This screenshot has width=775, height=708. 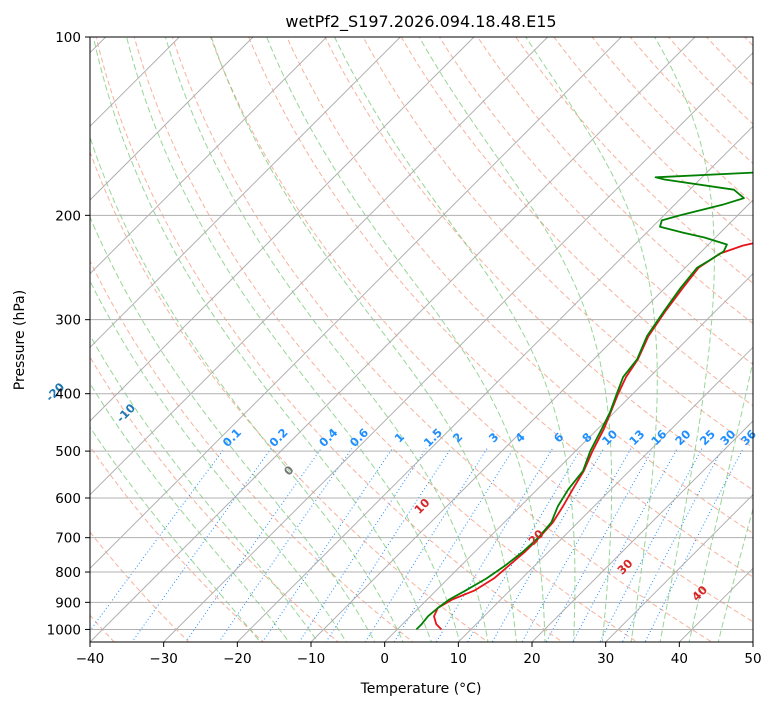 What do you see at coordinates (605, 659) in the screenshot?
I see `x-tick-label: 30` at bounding box center [605, 659].